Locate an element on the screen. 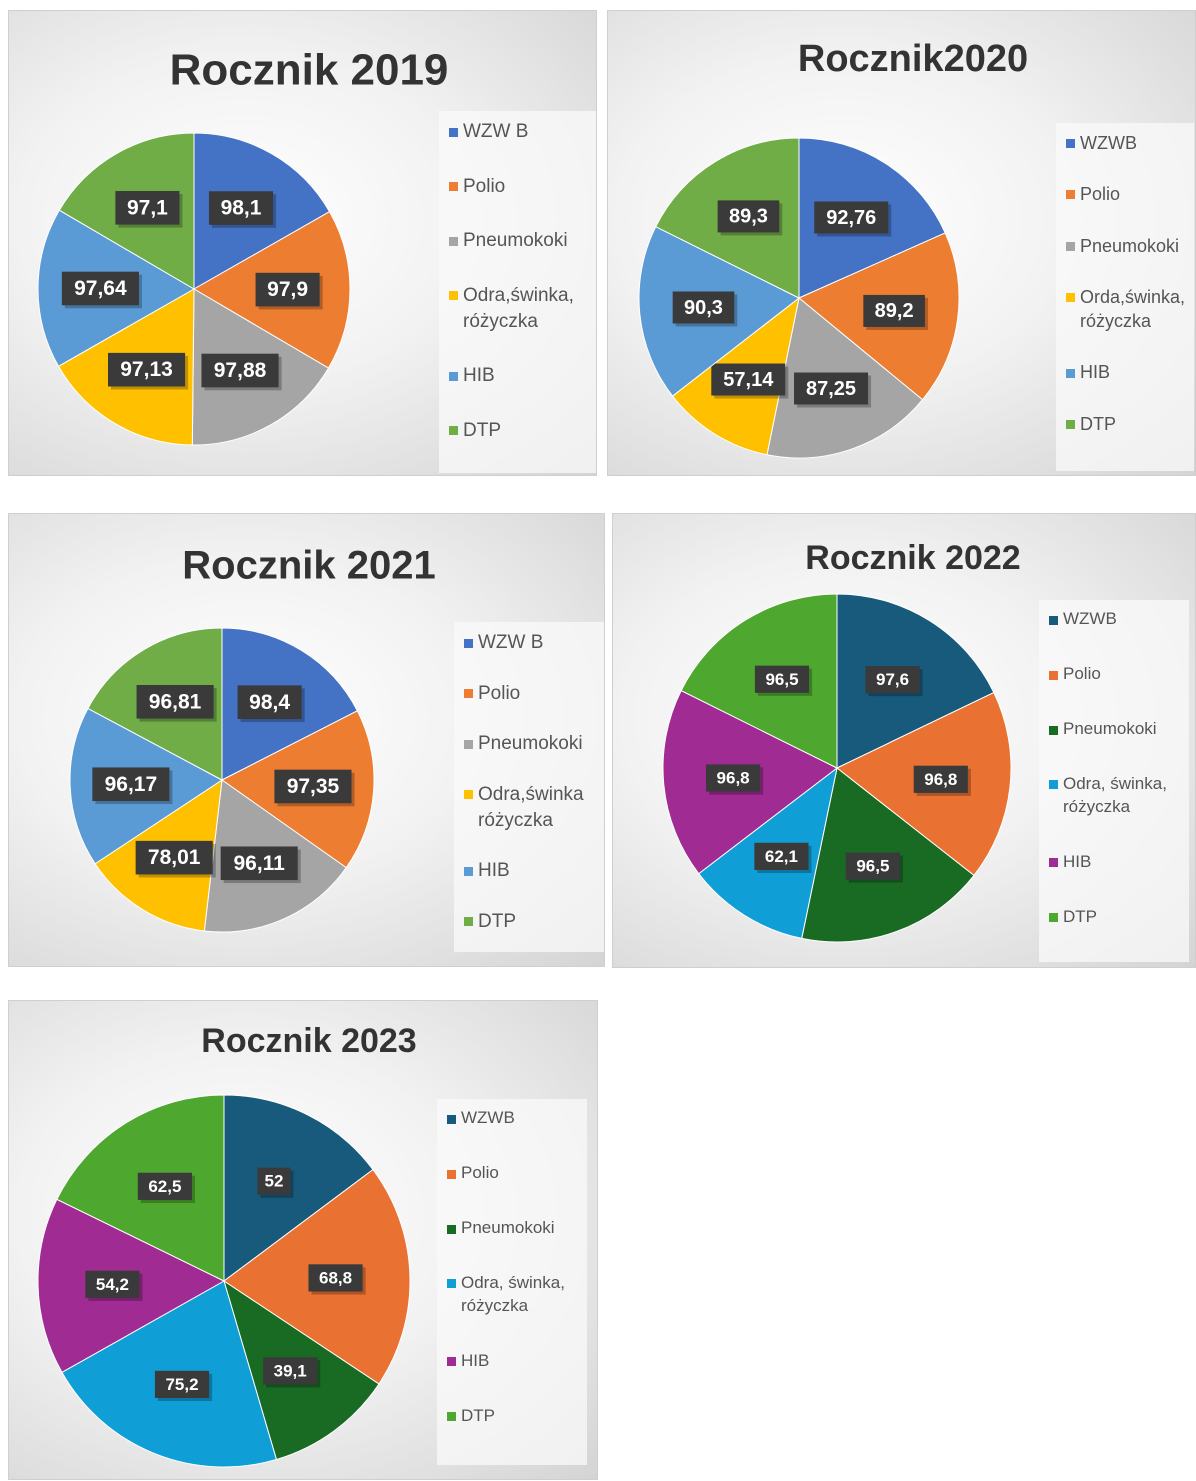 Image resolution: width=1196 pixels, height=1481 pixels. value-label: 98,1 is located at coordinates (241, 208).